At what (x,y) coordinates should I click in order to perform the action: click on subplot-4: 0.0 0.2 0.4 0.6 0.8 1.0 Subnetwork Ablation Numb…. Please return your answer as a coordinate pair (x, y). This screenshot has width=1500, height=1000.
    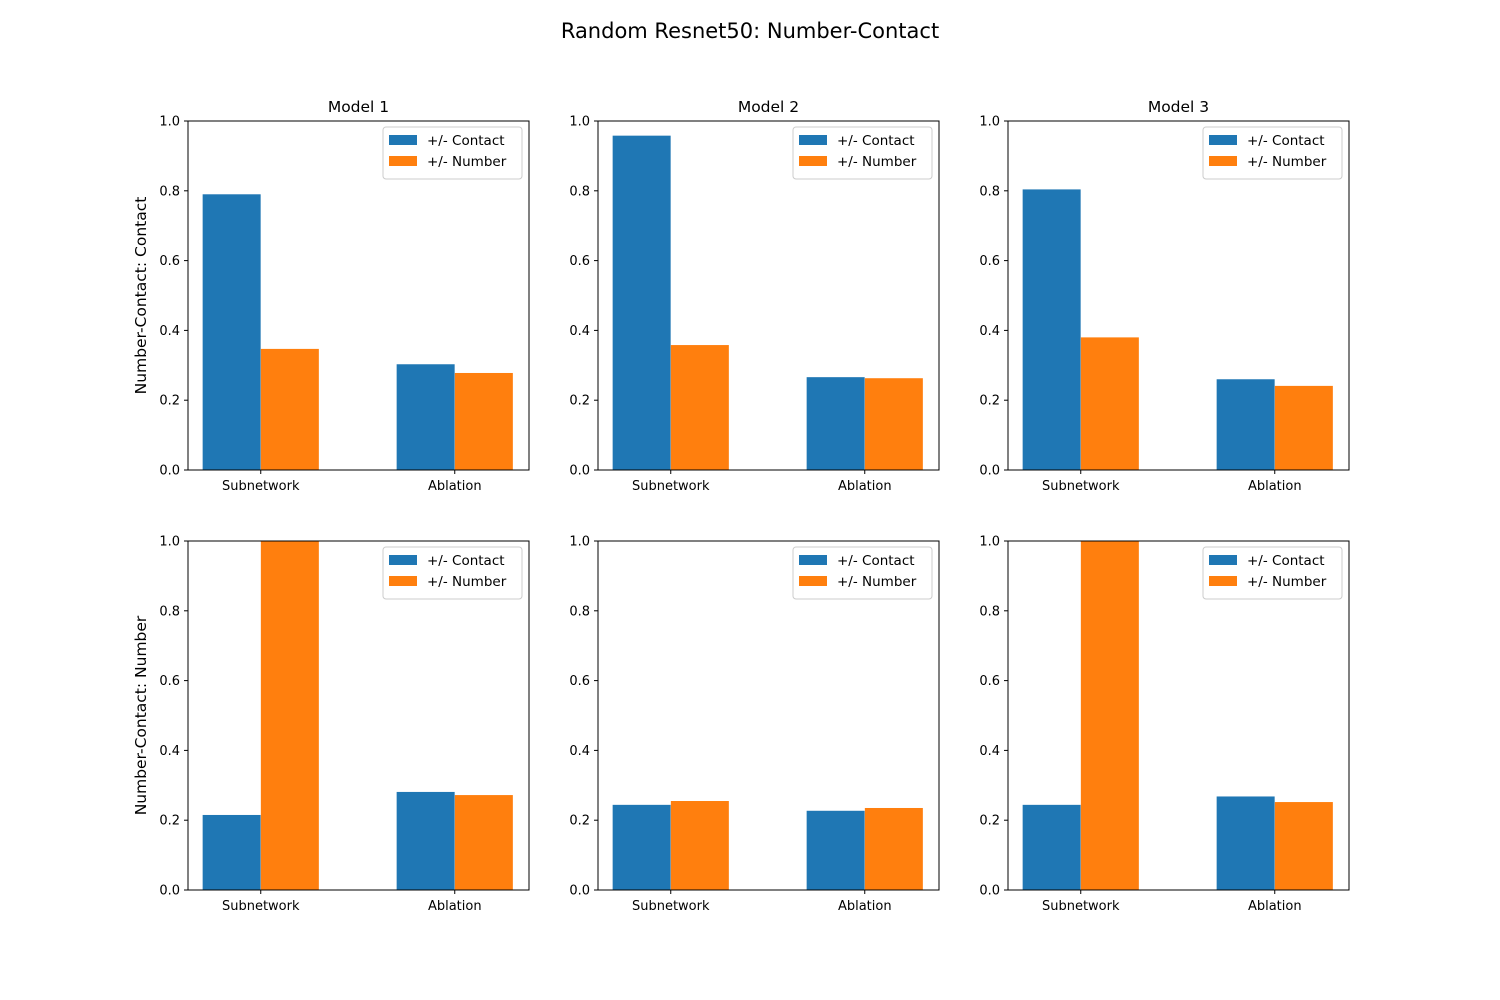
    Looking at the image, I should click on (331, 724).